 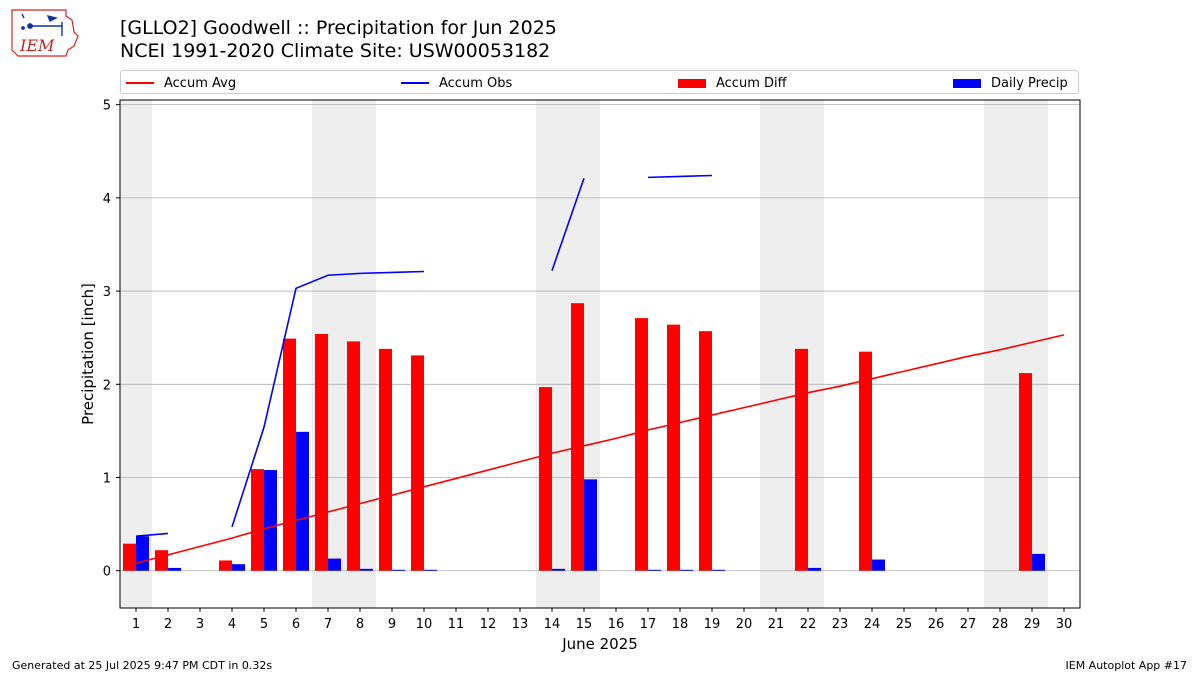 What do you see at coordinates (107, 385) in the screenshot?
I see `y-tick-label: 2` at bounding box center [107, 385].